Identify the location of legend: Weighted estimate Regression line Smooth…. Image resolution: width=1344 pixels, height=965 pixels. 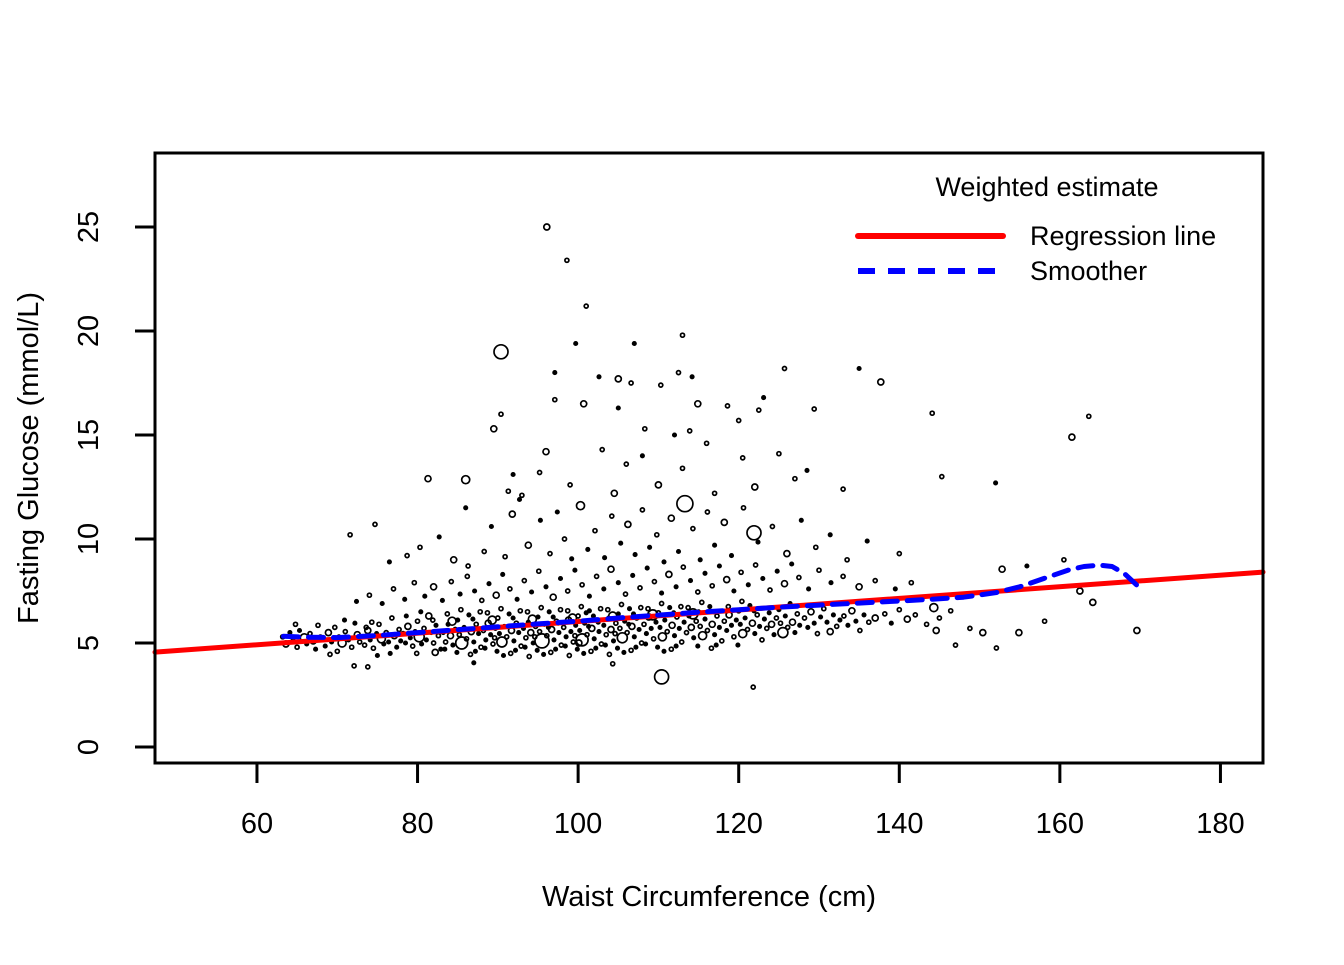
(1035, 229).